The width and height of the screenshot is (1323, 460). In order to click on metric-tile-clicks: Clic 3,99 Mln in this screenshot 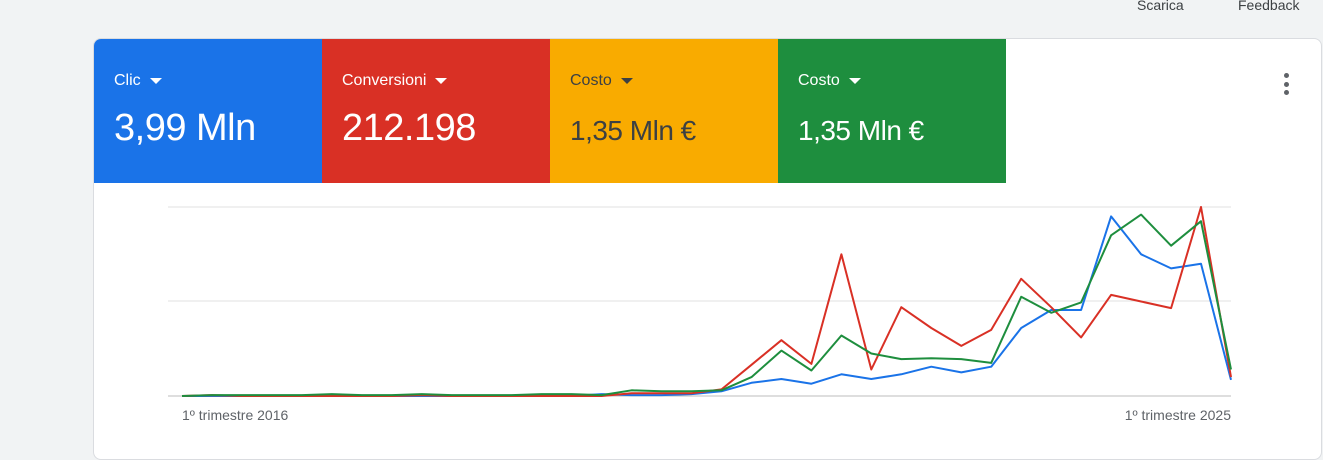, I will do `click(208, 111)`.